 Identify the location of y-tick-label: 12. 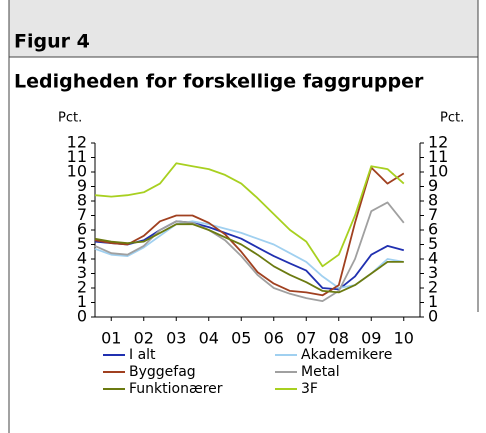
(77, 142).